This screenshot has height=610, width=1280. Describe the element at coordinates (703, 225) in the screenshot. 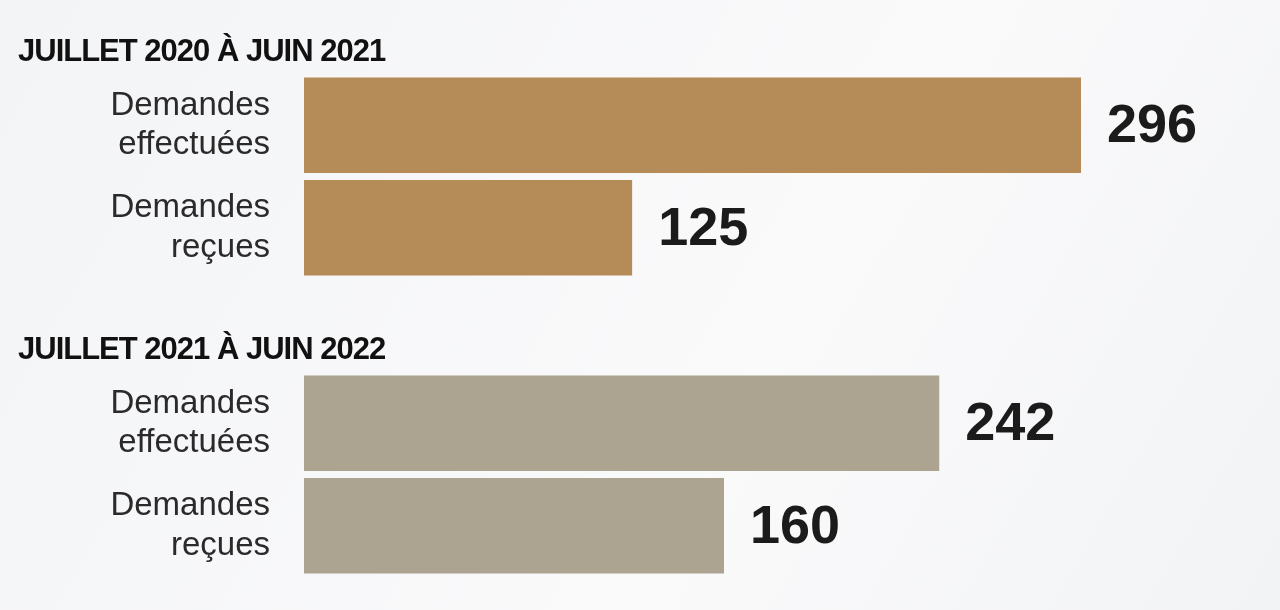

I see `data-label: 125` at that location.